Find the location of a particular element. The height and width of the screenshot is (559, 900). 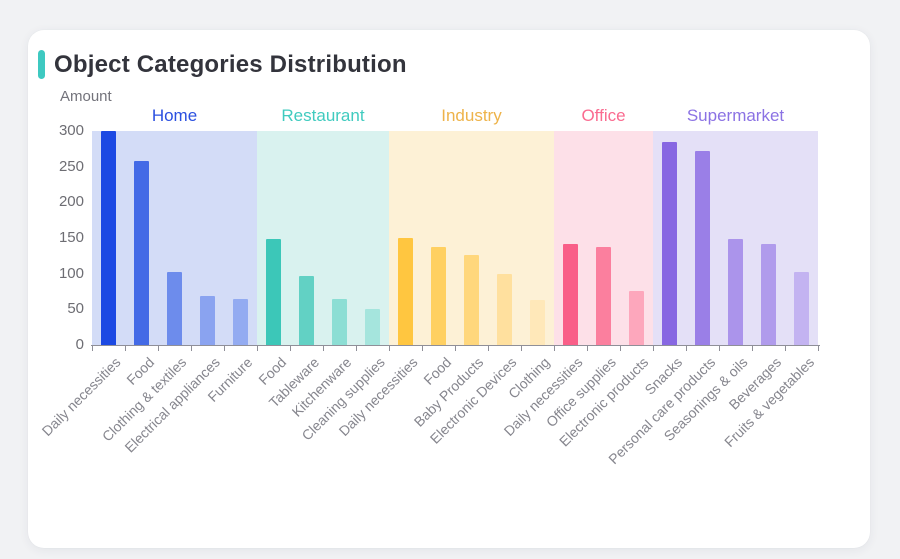

bar-office-office-supplies is located at coordinates (603, 296).